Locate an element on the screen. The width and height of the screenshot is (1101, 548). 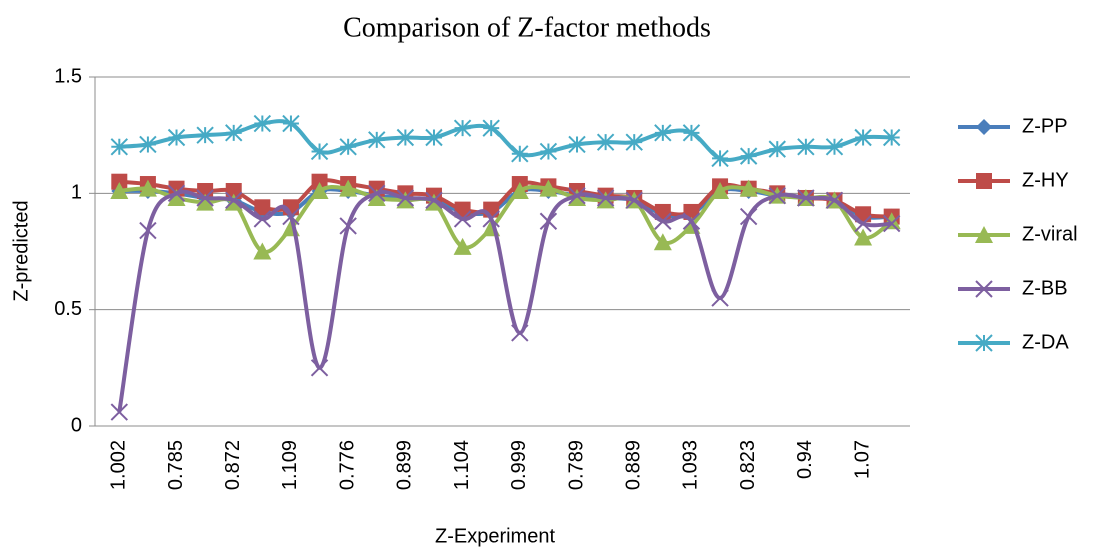
x-tick-label: 0.899 is located at coordinates (405, 465).